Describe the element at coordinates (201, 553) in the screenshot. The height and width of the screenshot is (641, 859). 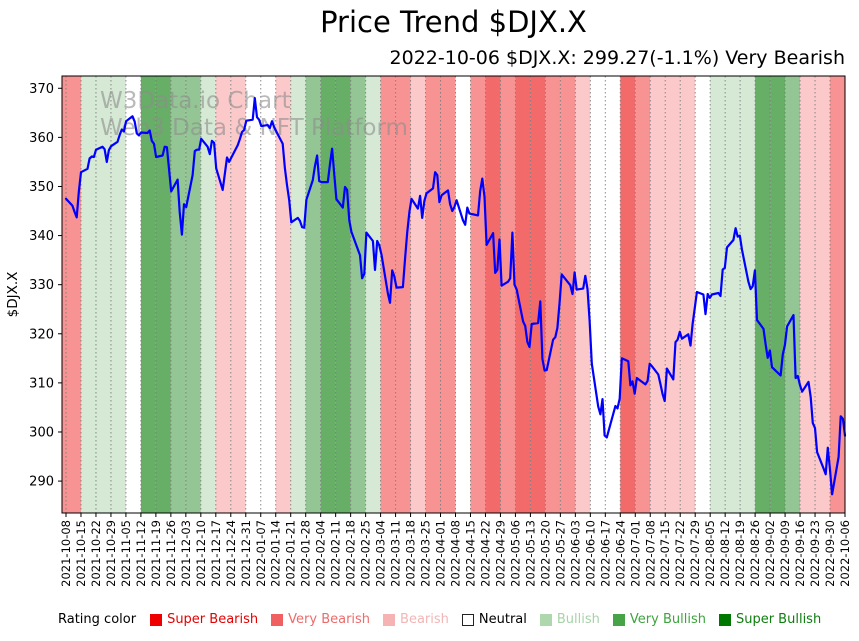
I see `x-tick-label: 2021-12-10` at that location.